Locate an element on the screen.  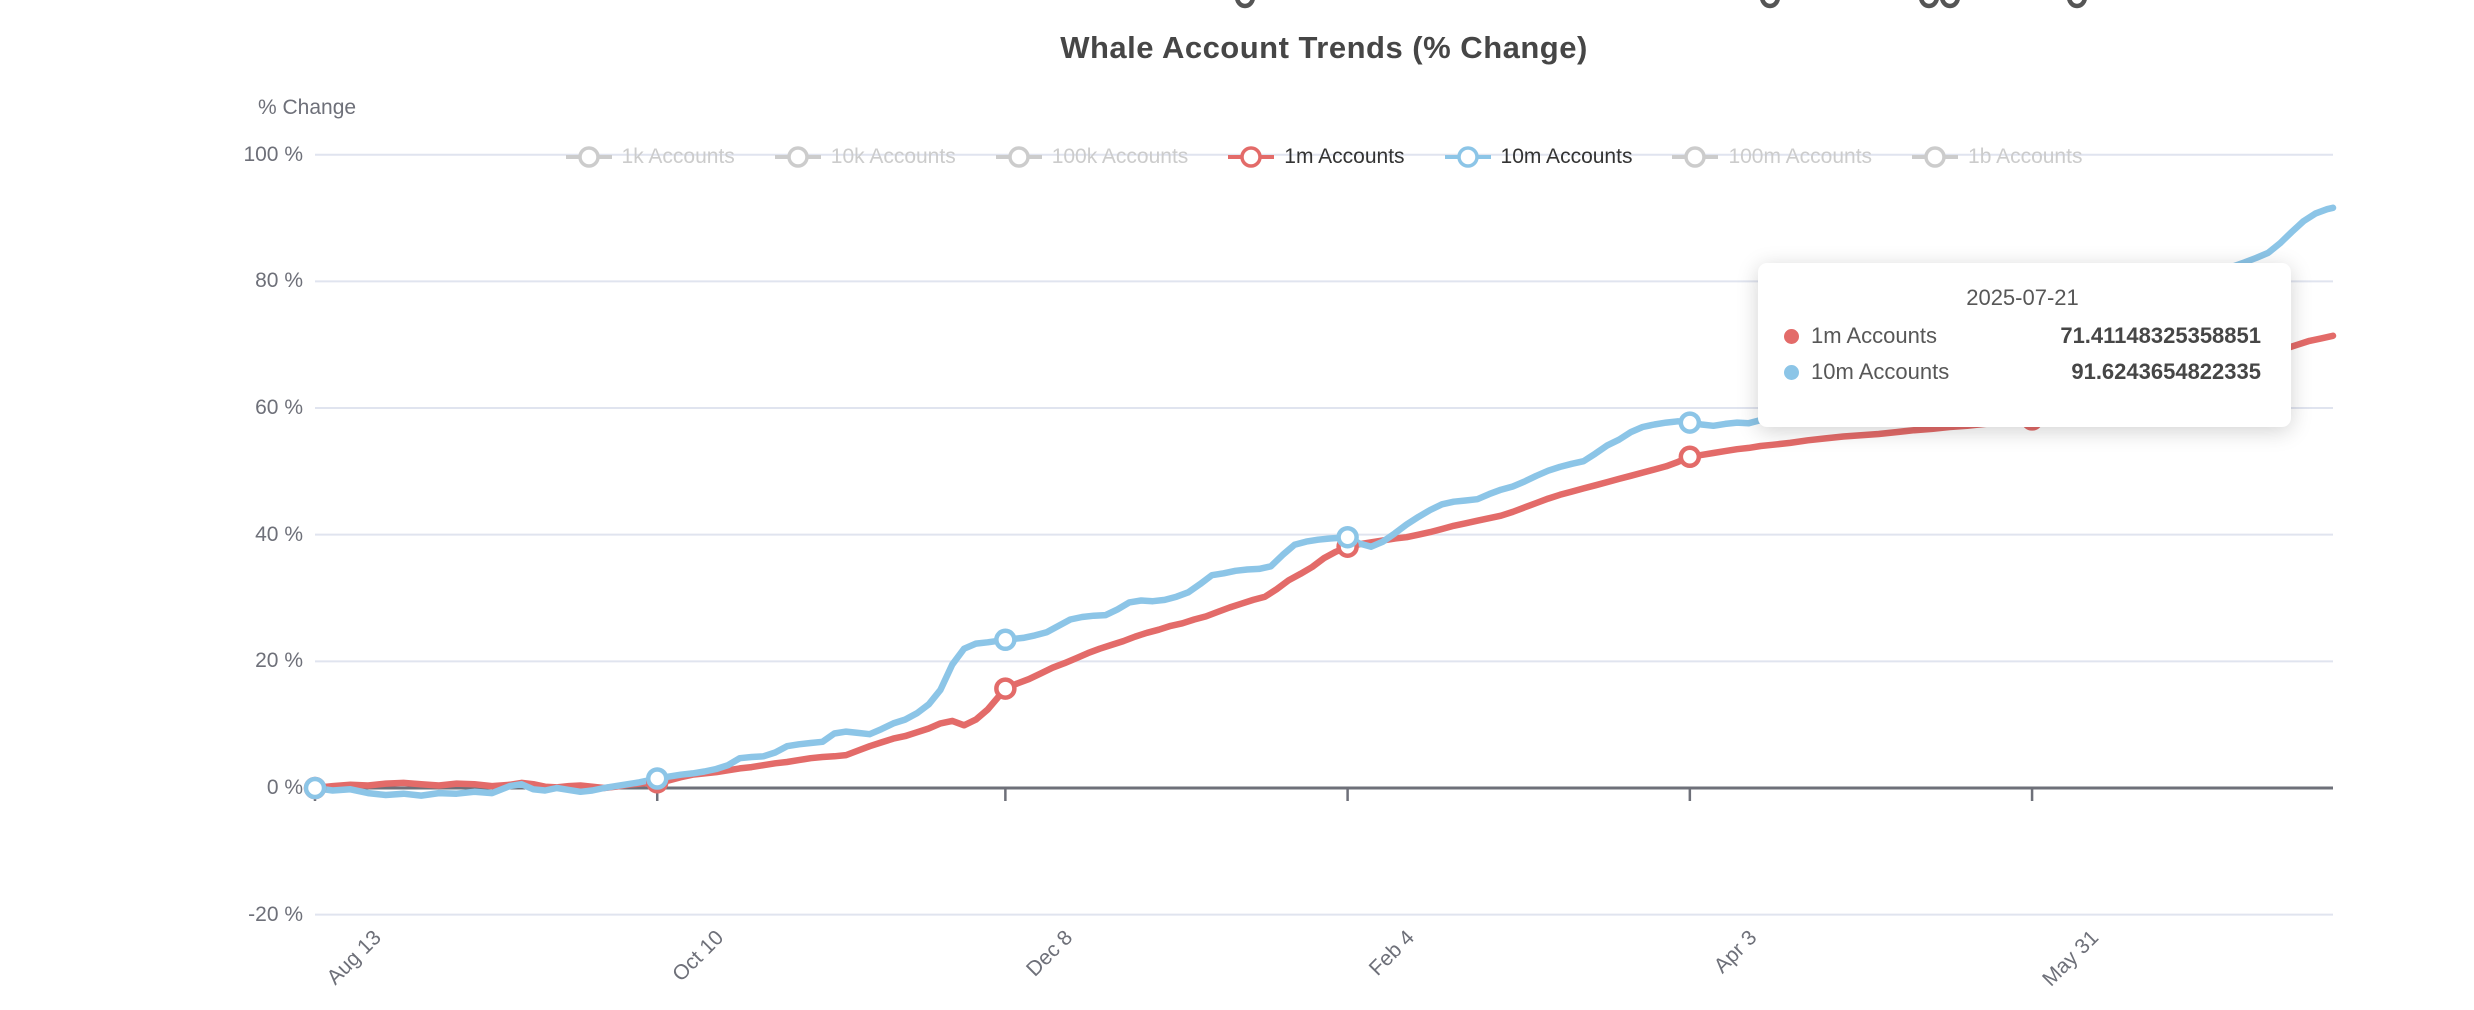
legend-item-1k-accounts: 1k Accounts is located at coordinates (650, 157).